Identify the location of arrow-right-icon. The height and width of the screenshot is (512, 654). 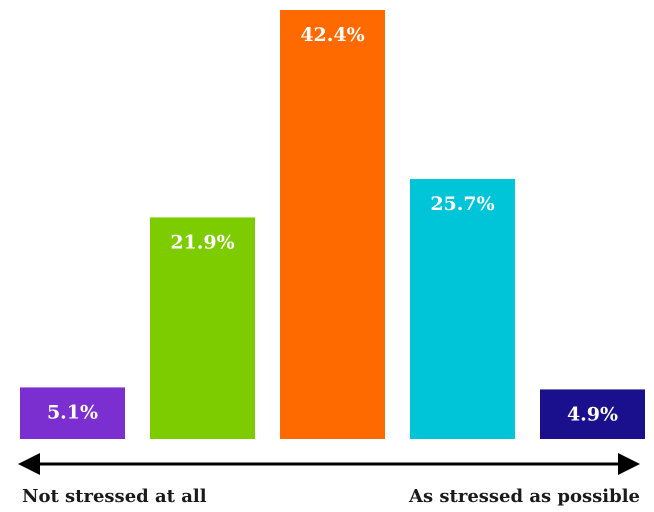
(629, 464).